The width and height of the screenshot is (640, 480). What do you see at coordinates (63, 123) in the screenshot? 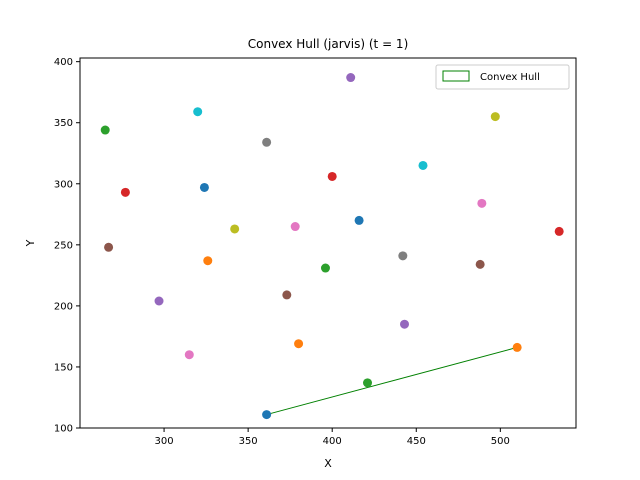
I see `y-tick-label: 350` at bounding box center [63, 123].